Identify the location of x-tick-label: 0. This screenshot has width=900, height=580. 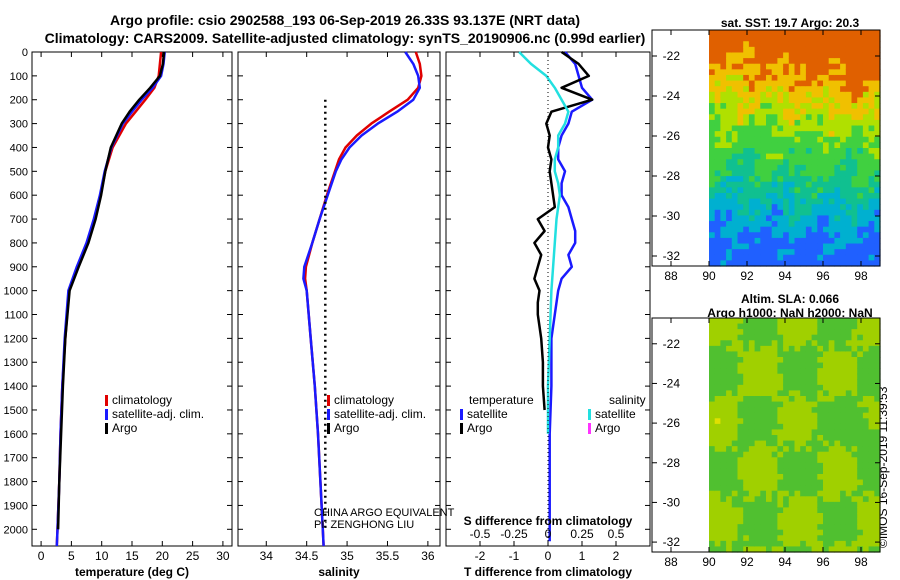
(548, 556).